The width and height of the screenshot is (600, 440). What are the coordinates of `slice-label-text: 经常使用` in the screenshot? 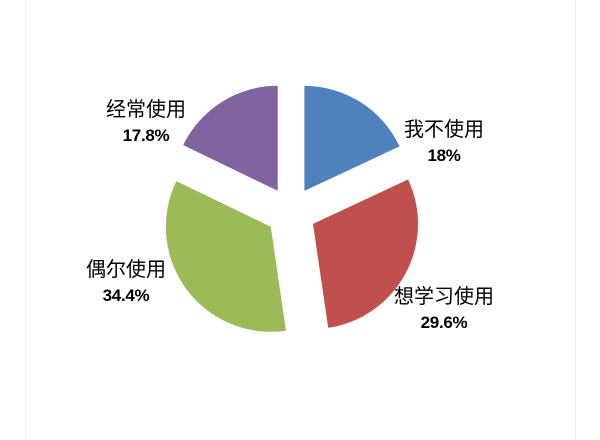 It's located at (146, 110).